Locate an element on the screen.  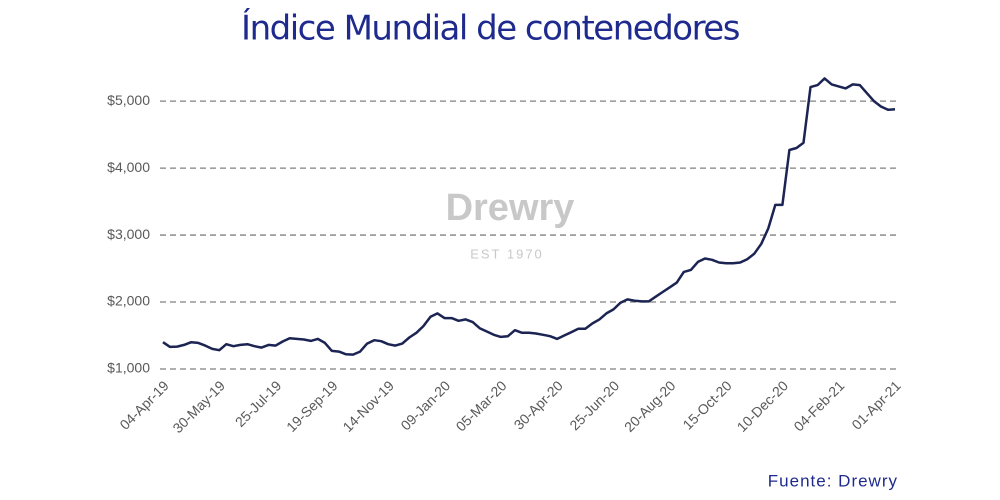
source: Fuente: Drewry is located at coordinates (833, 480).